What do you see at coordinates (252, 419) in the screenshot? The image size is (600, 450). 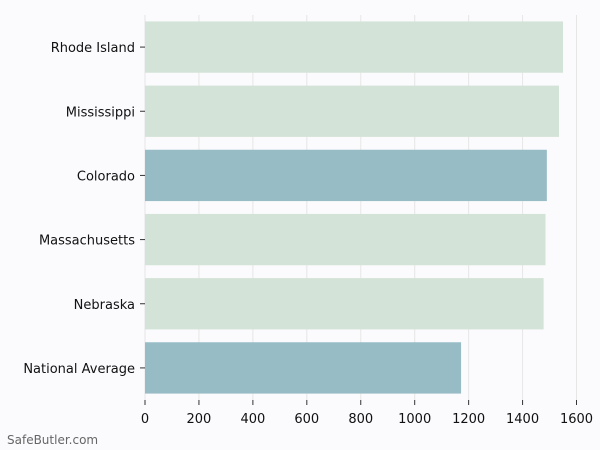 I see `x-tick-label: 400` at bounding box center [252, 419].